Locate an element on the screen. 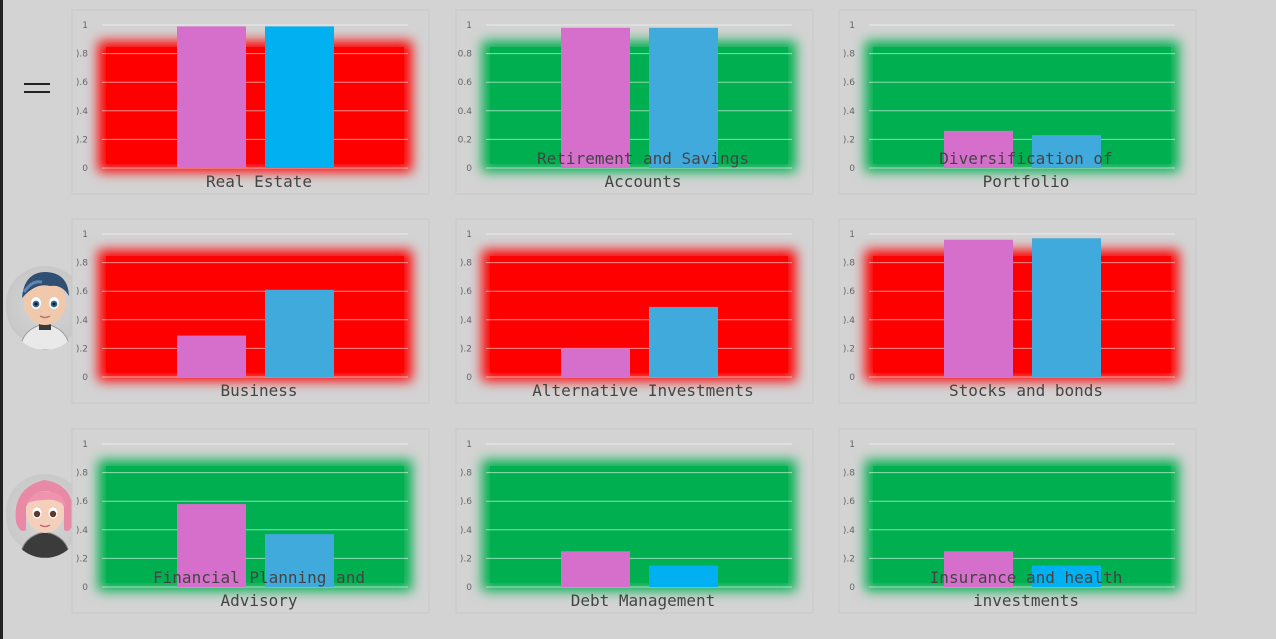  category-label: investments is located at coordinates (1026, 600).